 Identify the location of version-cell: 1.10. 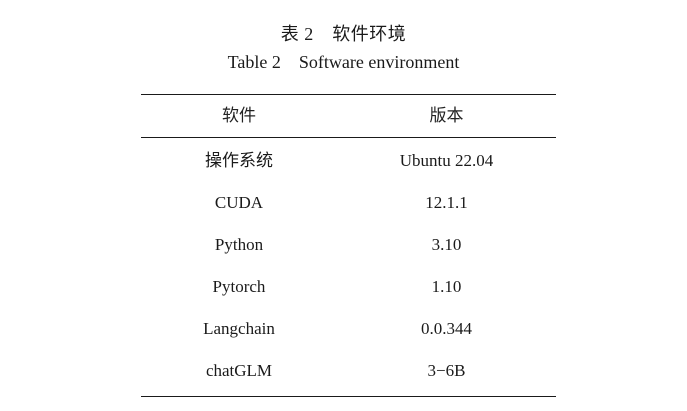
(446, 286).